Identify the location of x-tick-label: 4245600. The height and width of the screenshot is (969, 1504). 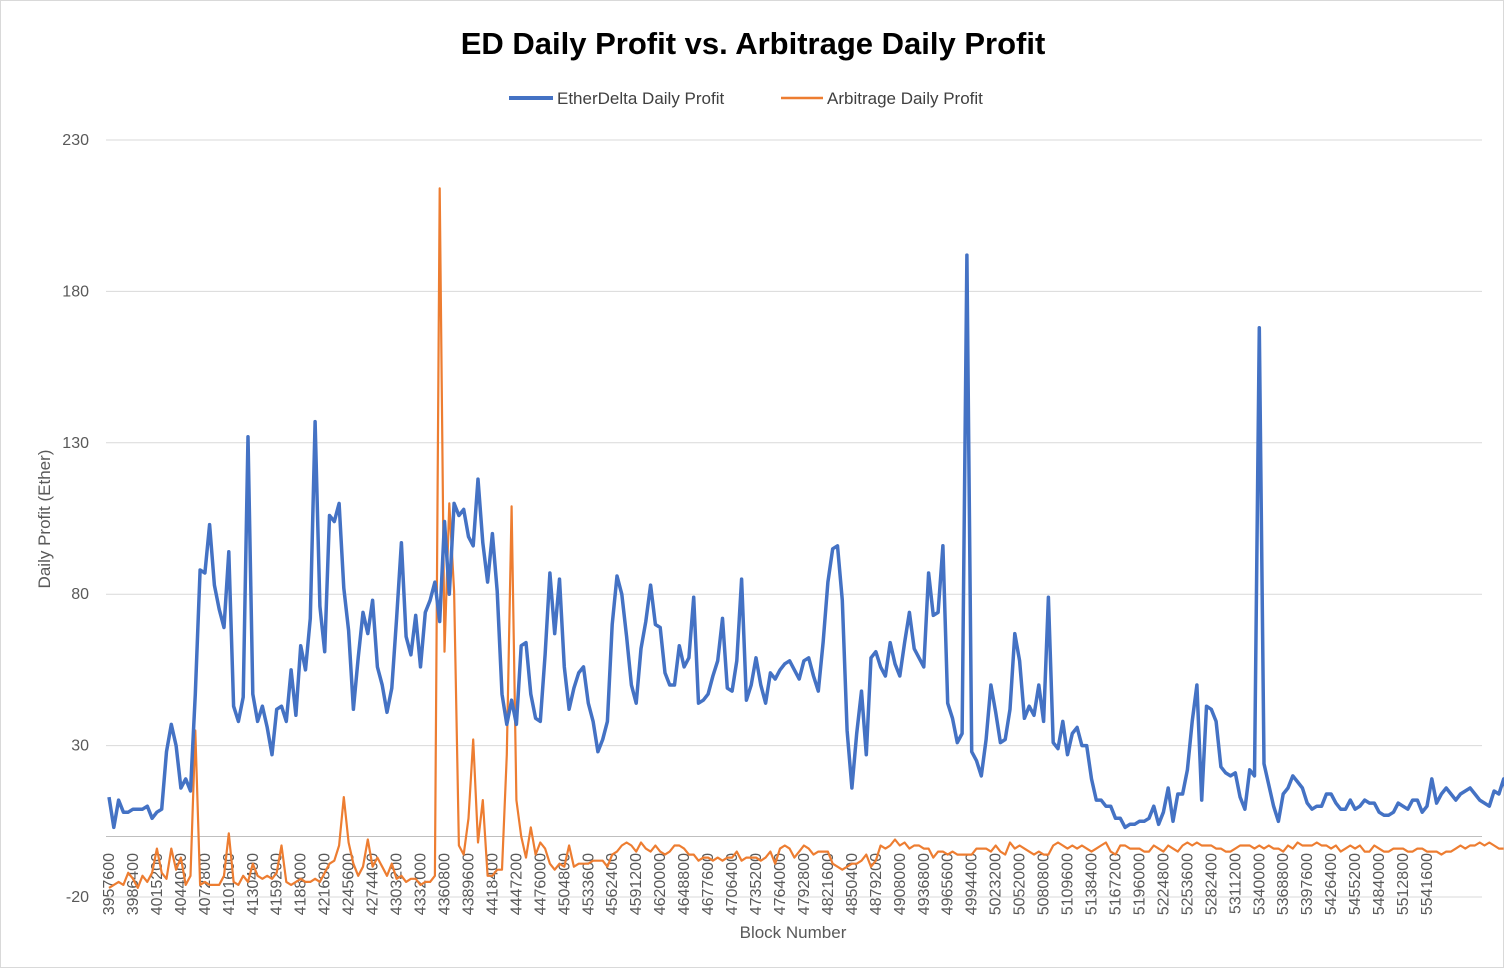
(349, 884).